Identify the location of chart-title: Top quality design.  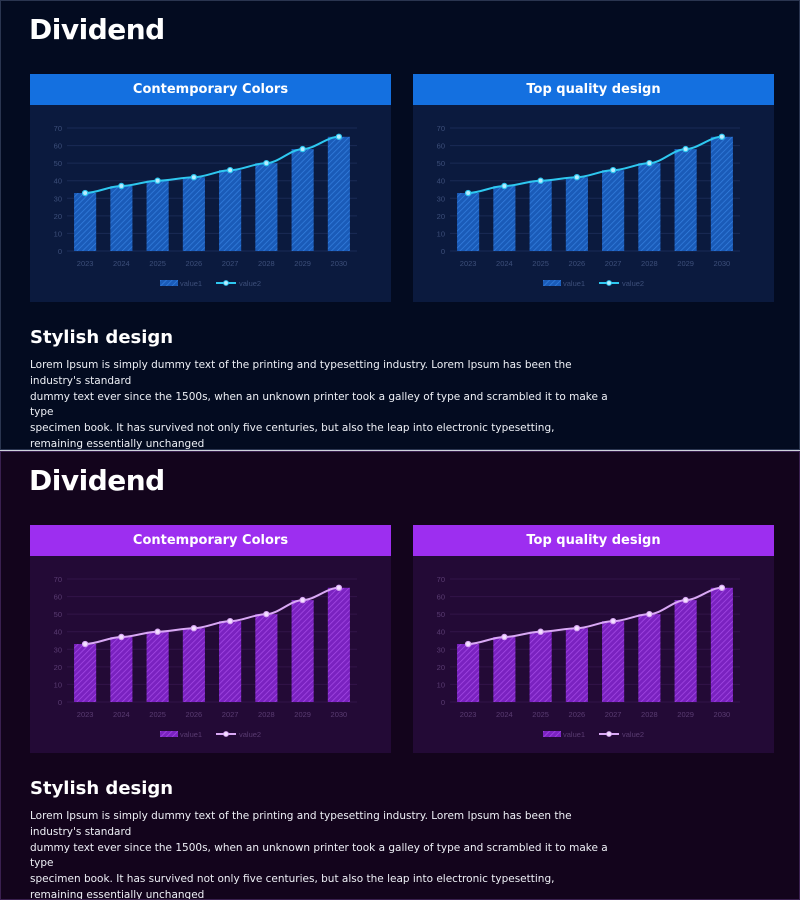
(593, 89).